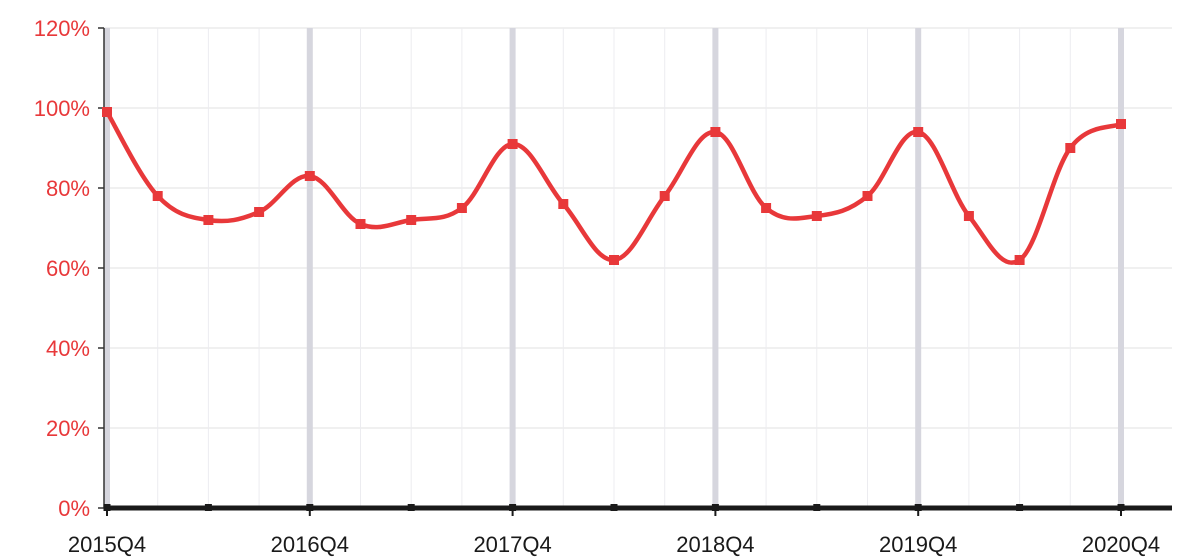  Describe the element at coordinates (918, 544) in the screenshot. I see `x-tick-label: 2019Q4` at that location.